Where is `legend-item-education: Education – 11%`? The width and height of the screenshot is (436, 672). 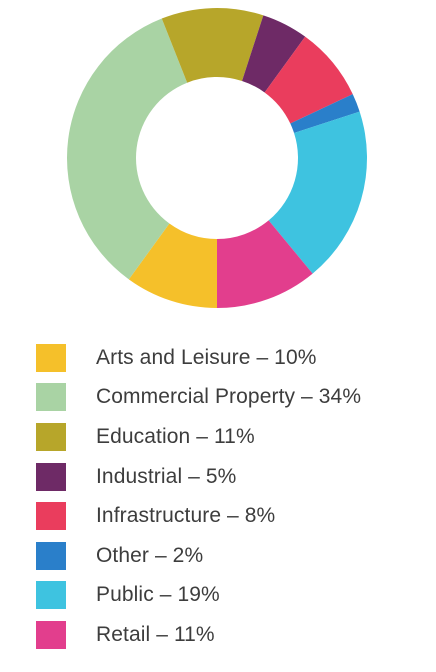 legend-item-education: Education – 11% is located at coordinates (232, 437).